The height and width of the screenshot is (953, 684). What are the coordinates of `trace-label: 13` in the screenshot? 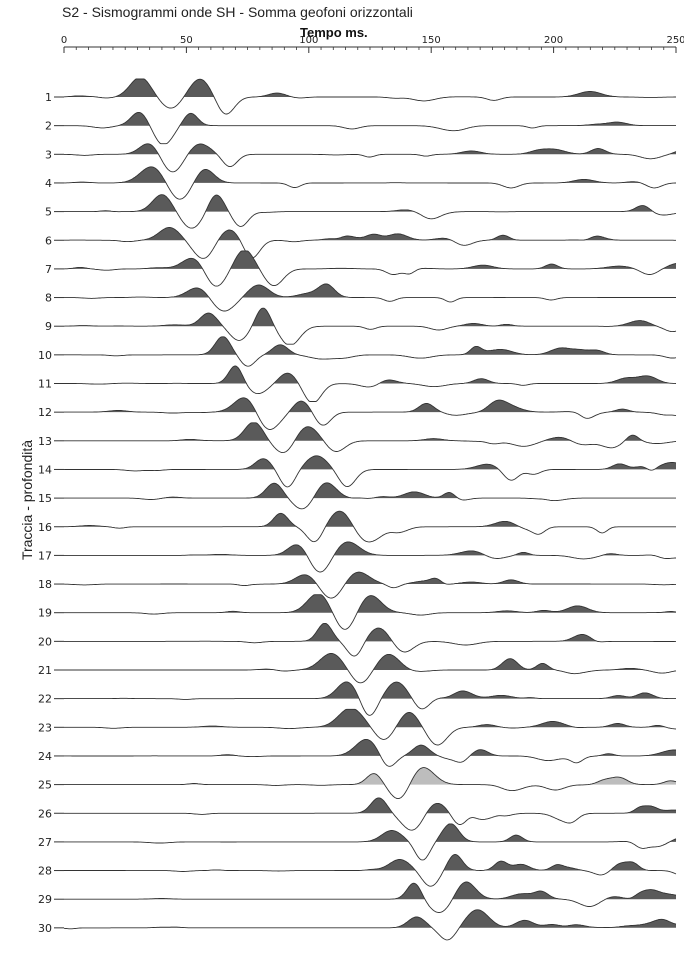 It's located at (45, 441).